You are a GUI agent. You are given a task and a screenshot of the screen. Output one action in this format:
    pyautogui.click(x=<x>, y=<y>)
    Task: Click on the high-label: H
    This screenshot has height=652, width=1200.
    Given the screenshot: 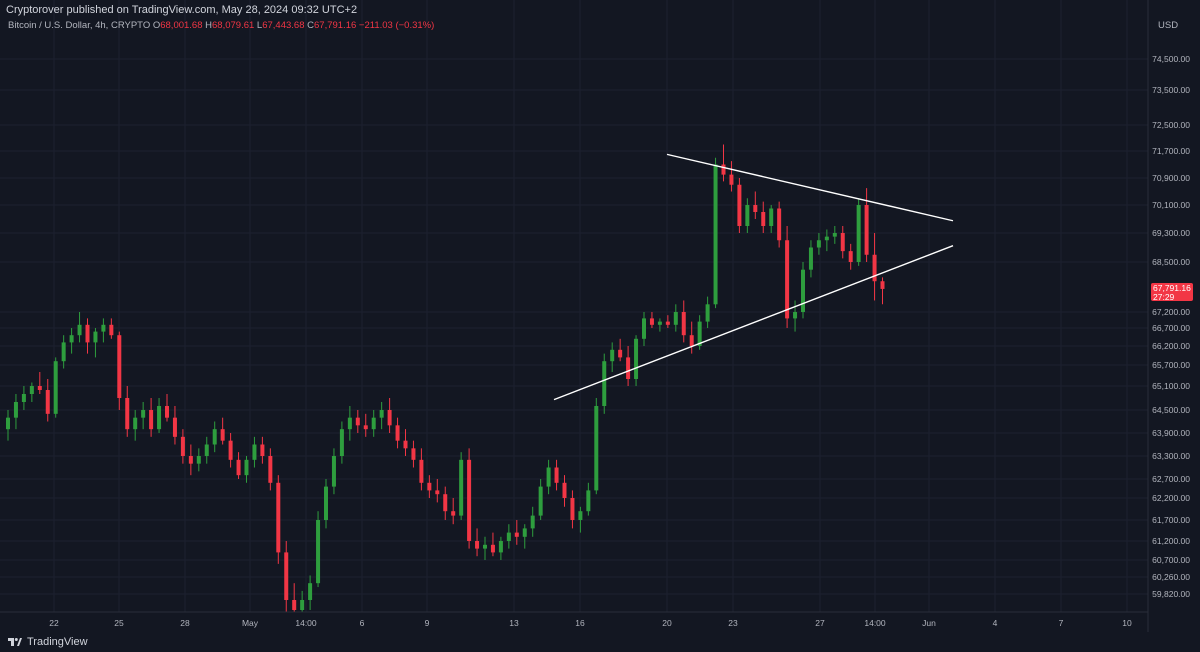 What is the action you would take?
    pyautogui.click(x=209, y=25)
    